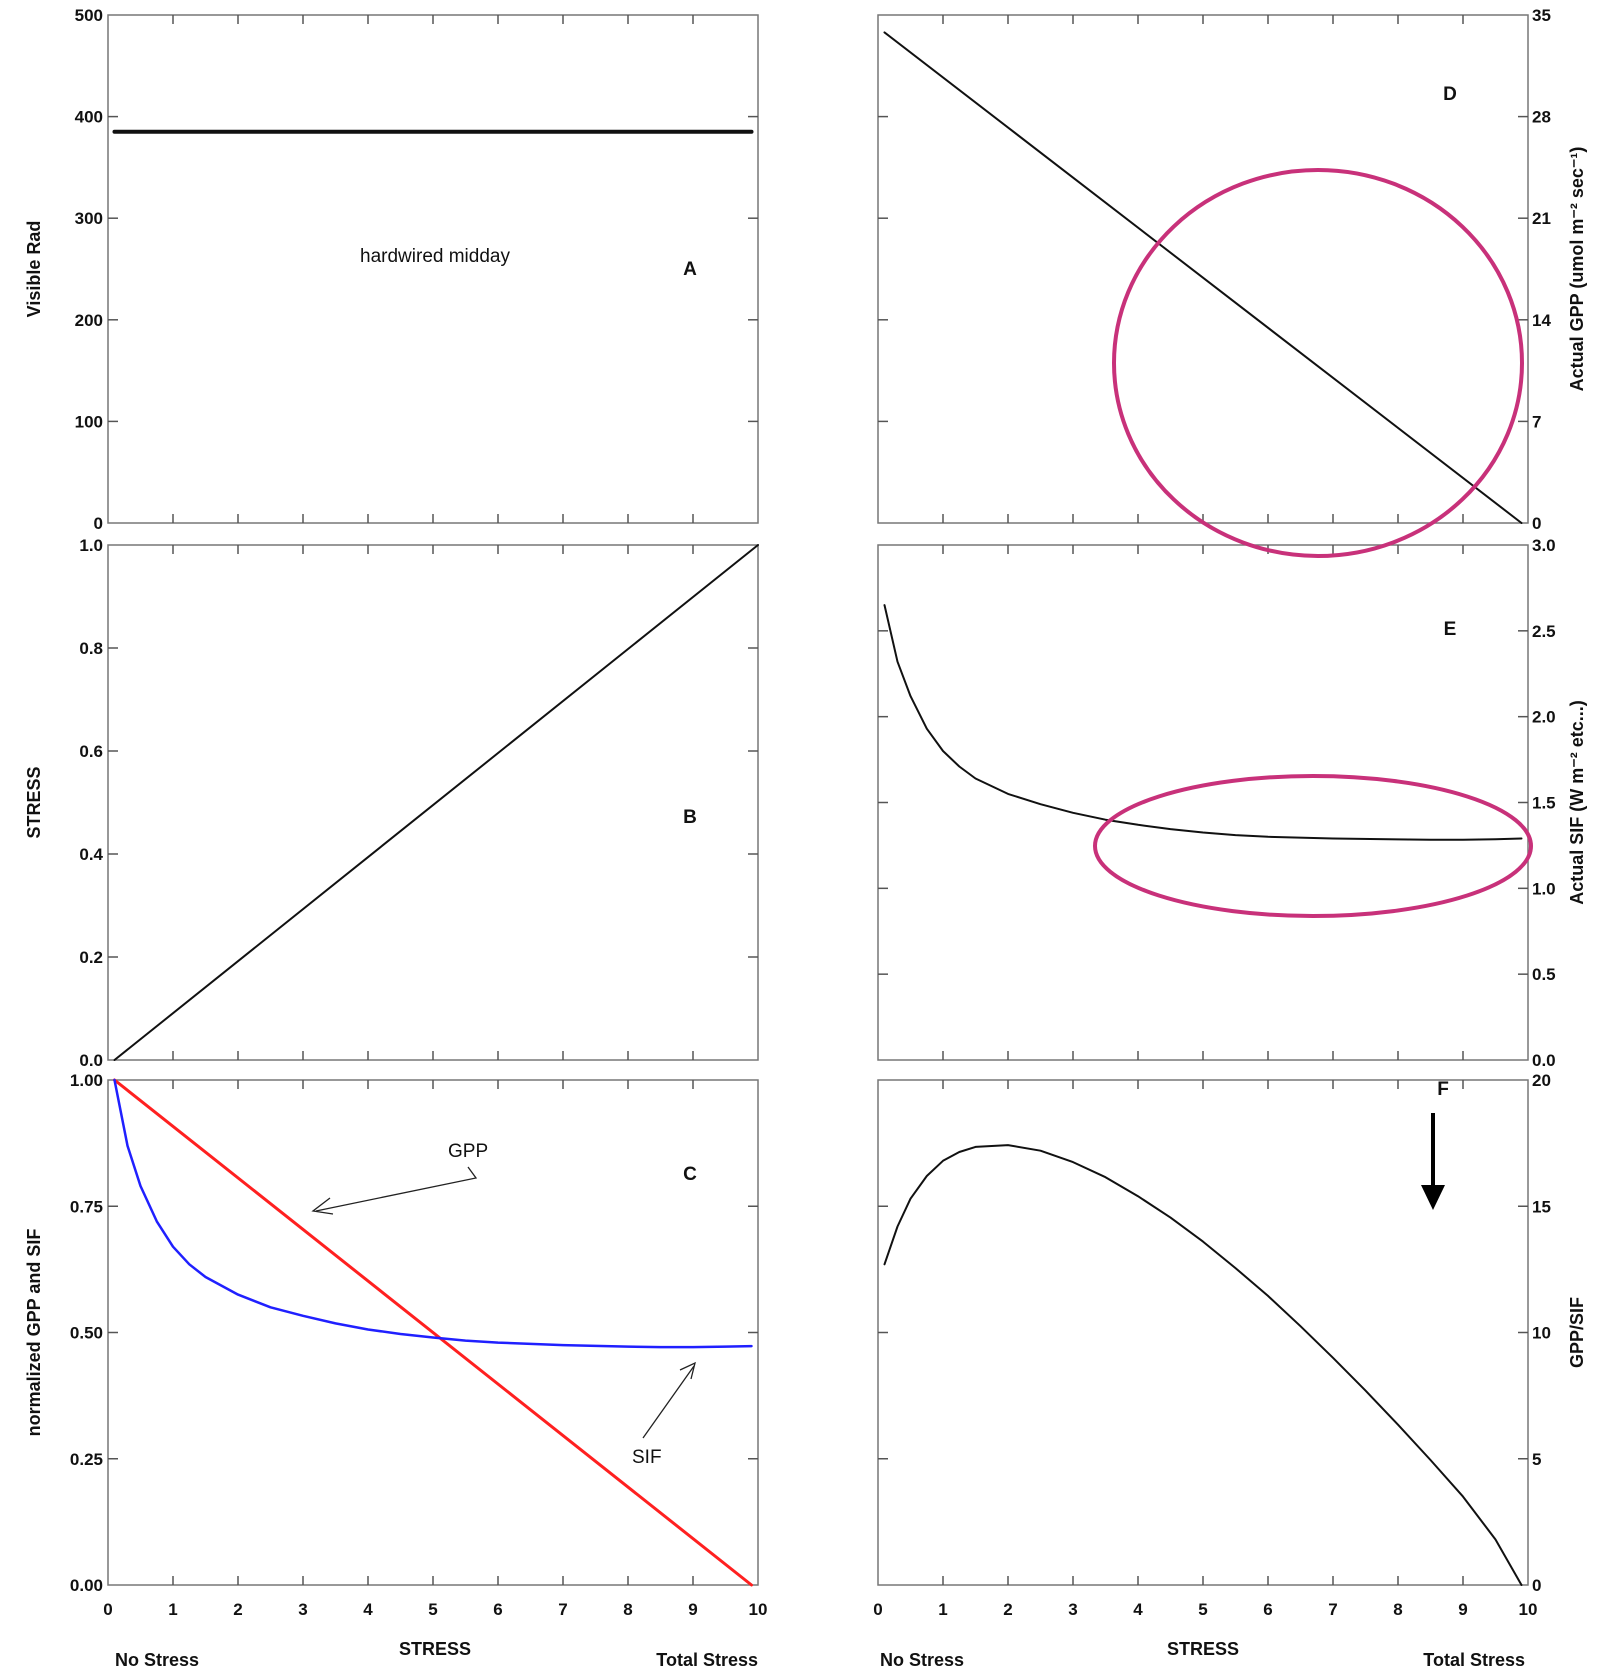  What do you see at coordinates (1474, 1660) in the screenshot?
I see `total-stress-label-right: Total Stress` at bounding box center [1474, 1660].